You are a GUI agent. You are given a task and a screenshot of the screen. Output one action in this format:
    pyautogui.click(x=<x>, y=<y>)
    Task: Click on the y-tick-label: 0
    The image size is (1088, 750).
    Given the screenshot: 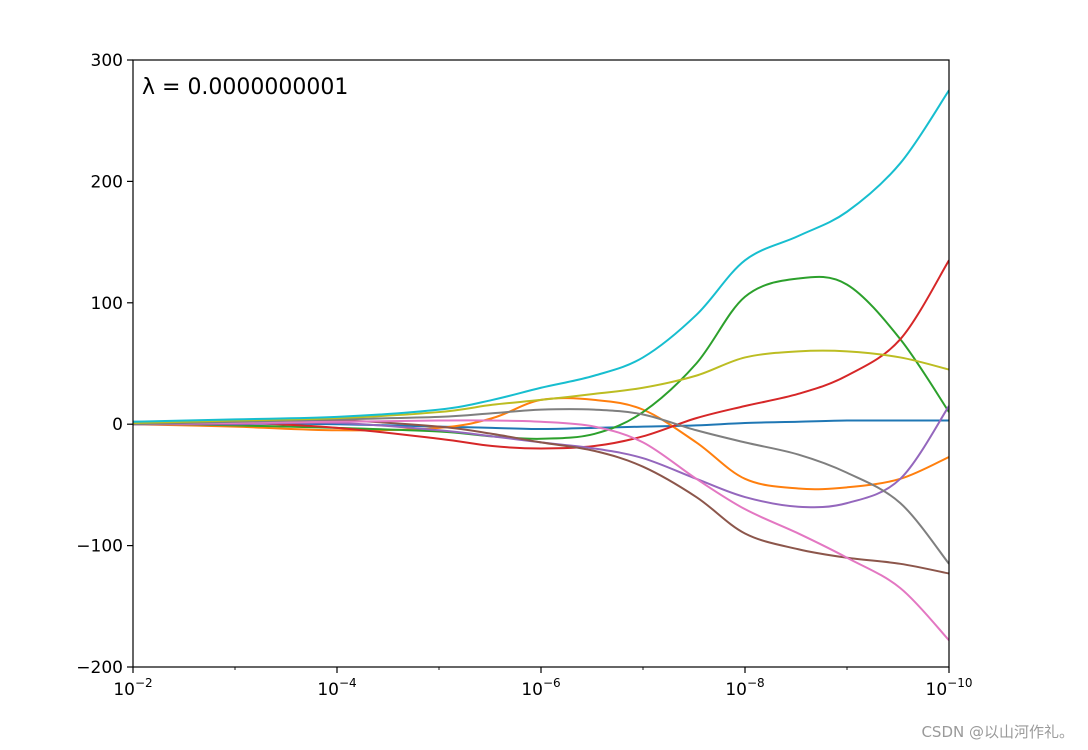 What is the action you would take?
    pyautogui.click(x=117, y=425)
    